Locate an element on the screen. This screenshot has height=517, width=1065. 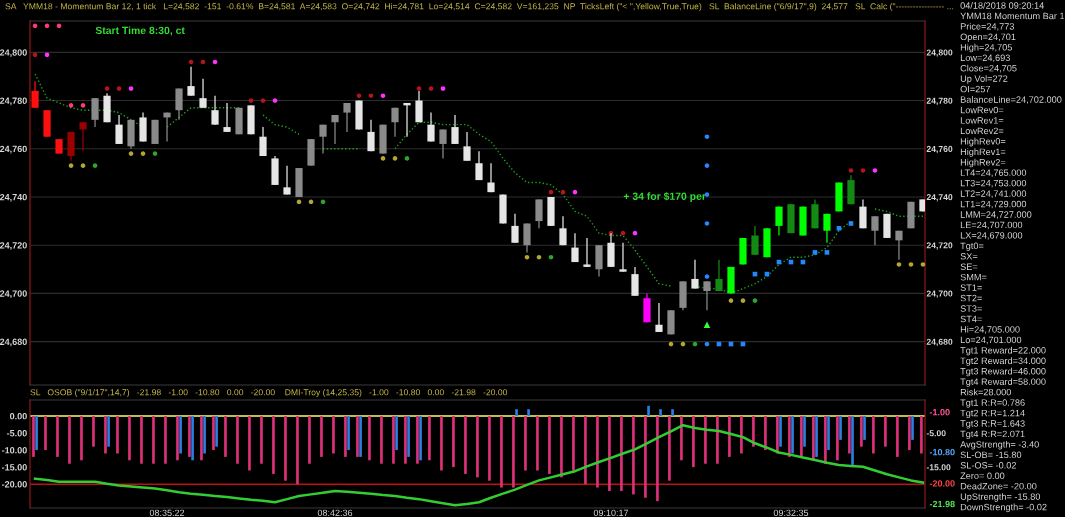
text: Lo=24,701.000 is located at coordinates (991, 340).